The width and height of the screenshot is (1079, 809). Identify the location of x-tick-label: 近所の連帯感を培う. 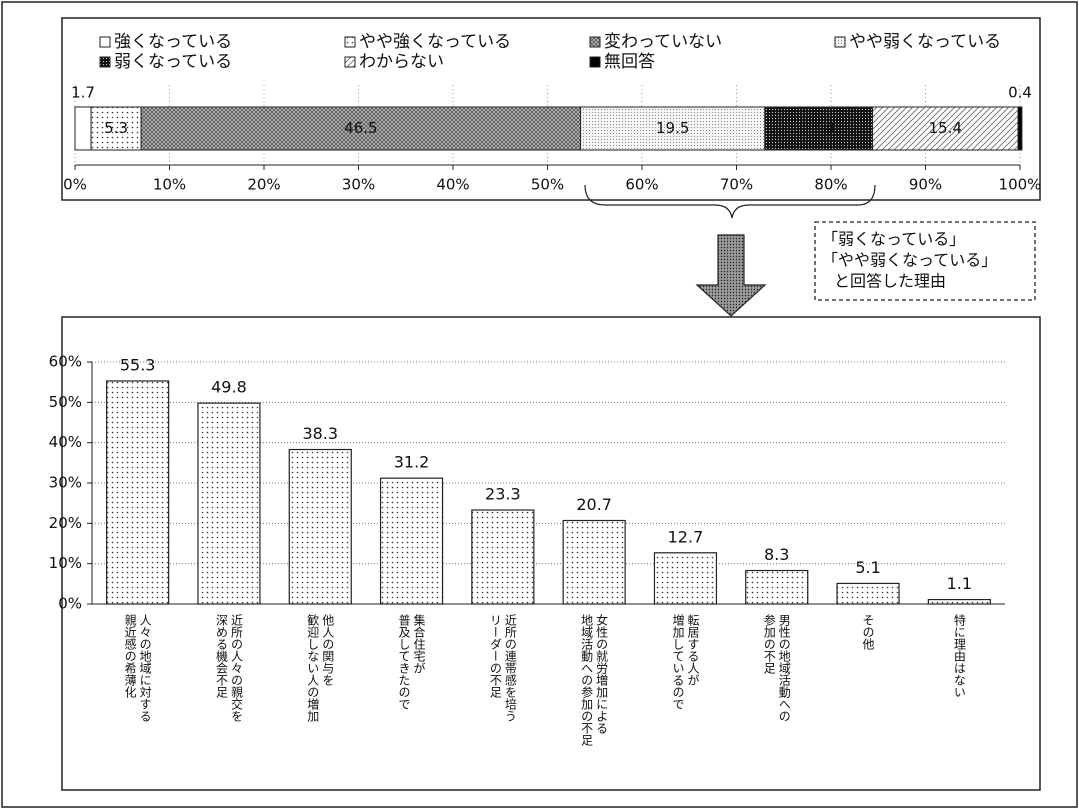
(510, 668).